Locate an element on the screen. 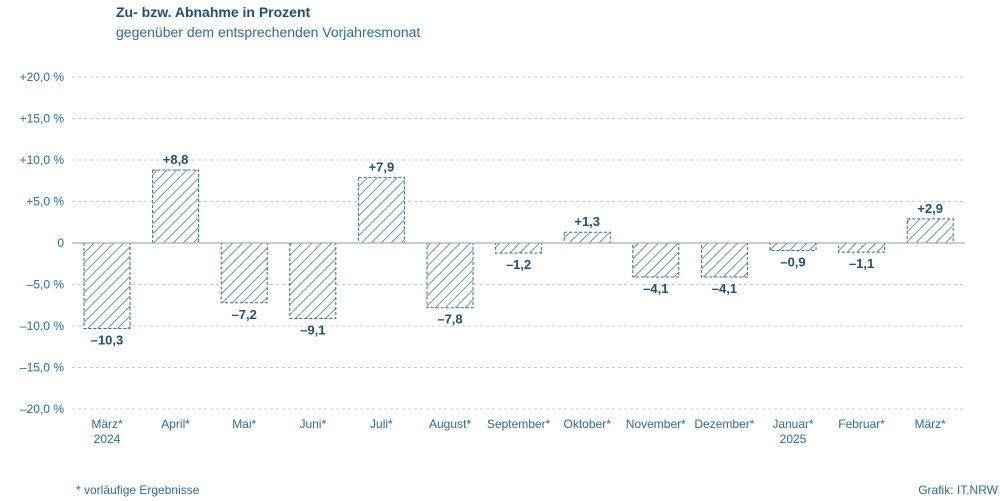 The height and width of the screenshot is (501, 1000). x-tick-label: Mai* is located at coordinates (244, 424).